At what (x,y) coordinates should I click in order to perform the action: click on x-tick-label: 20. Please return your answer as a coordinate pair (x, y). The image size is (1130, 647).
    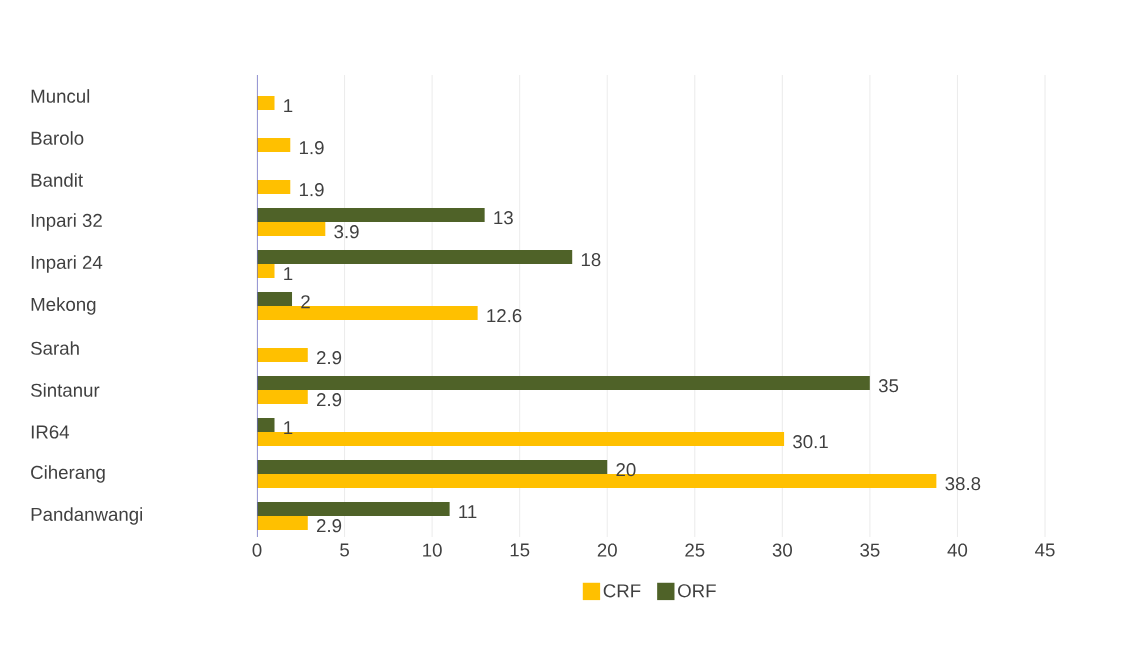
    Looking at the image, I should click on (607, 550).